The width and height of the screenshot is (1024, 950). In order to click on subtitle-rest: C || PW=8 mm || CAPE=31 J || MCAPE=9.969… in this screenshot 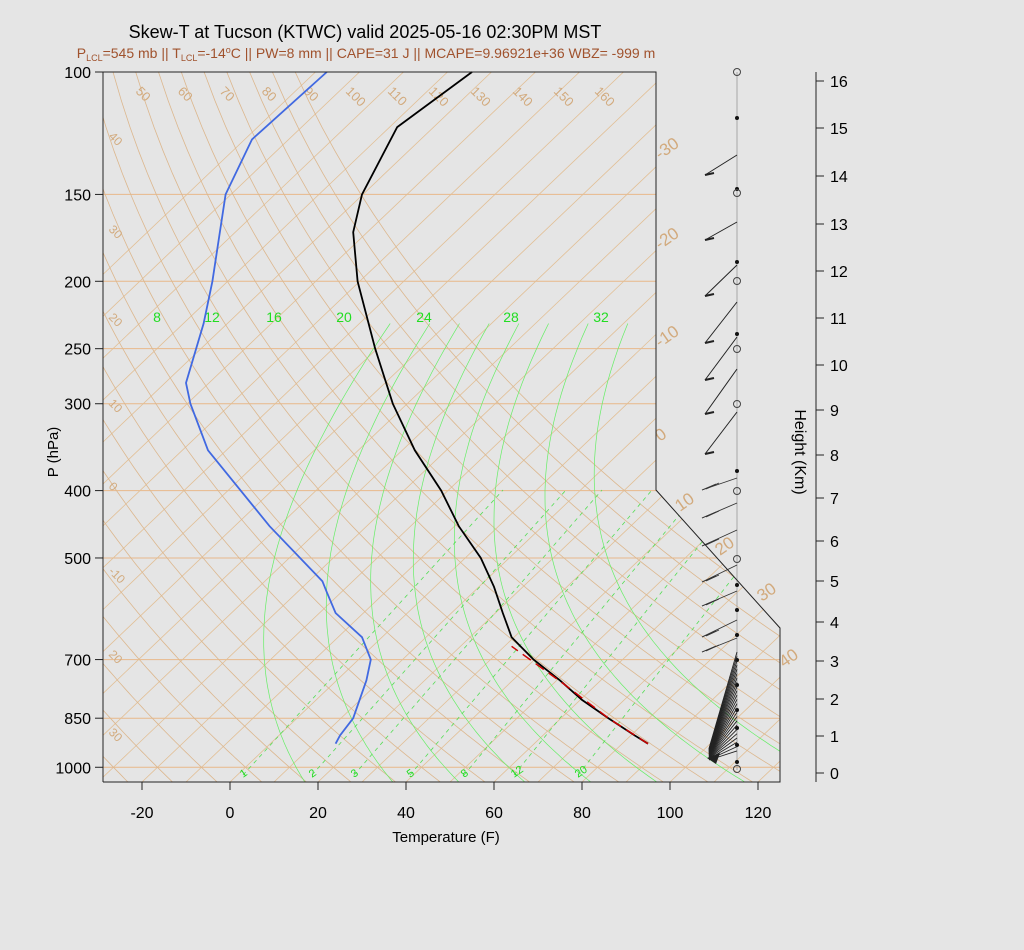, I will do `click(443, 53)`.